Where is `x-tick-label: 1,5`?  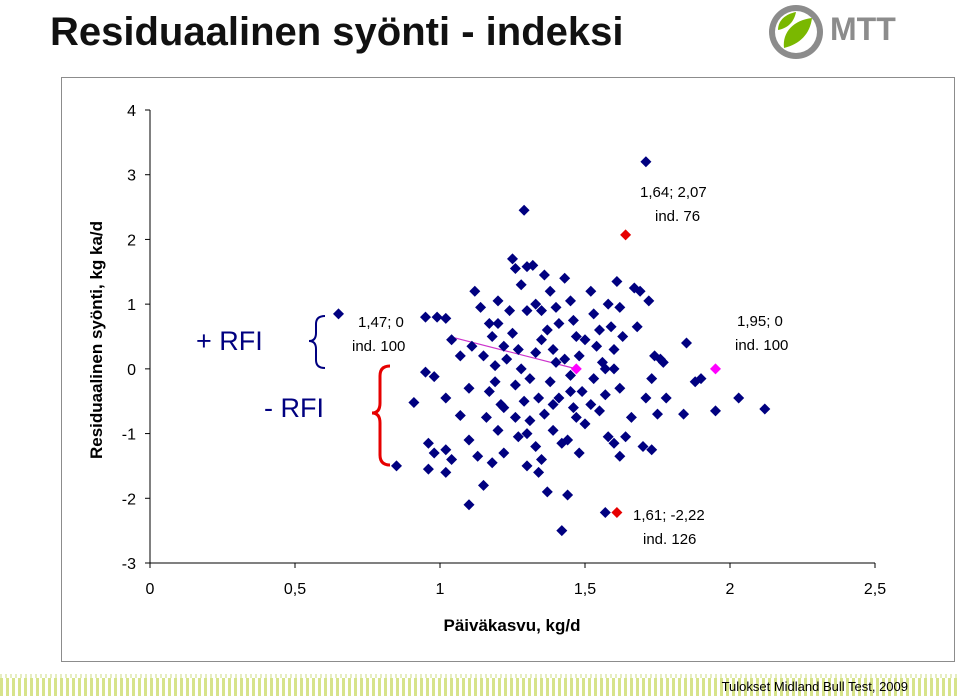
x-tick-label: 1,5 is located at coordinates (585, 589).